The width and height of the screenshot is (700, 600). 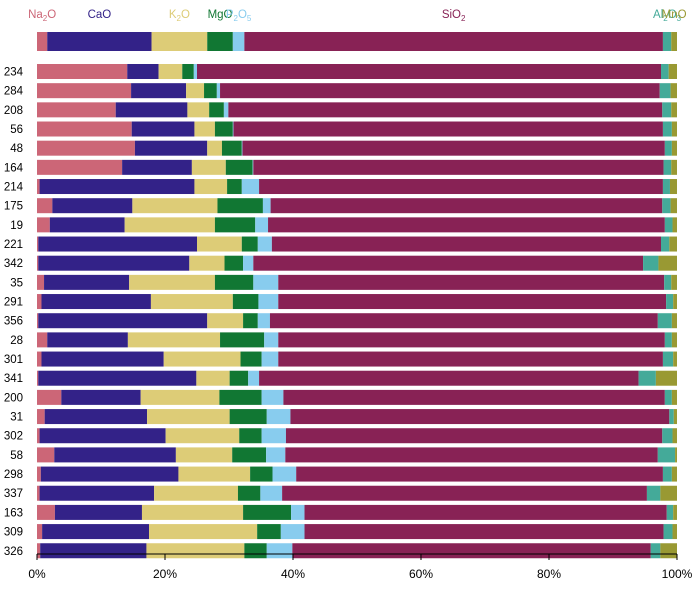 What do you see at coordinates (42, 41) in the screenshot?
I see `bar-segment-na2o-total` at bounding box center [42, 41].